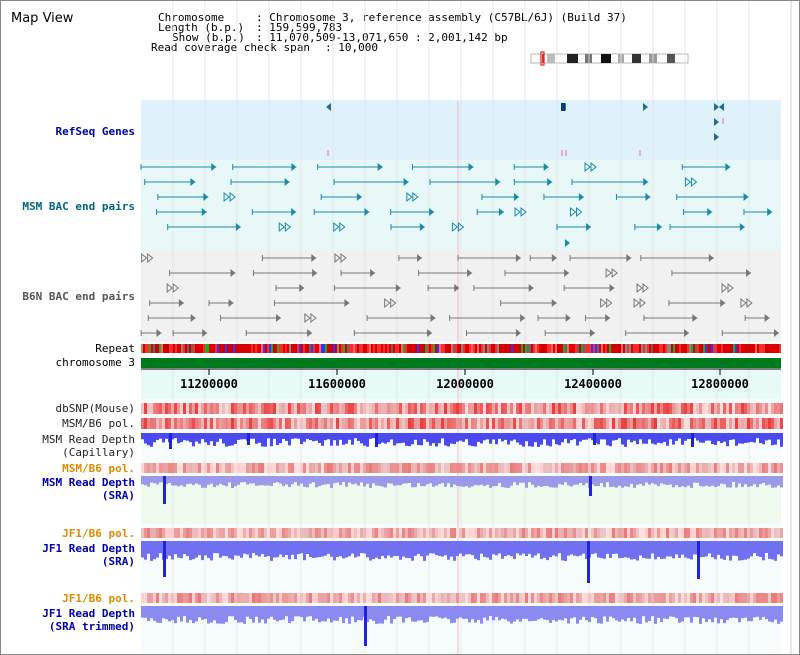  I want to click on msm-bac-label: MSM BAC end pairs, so click(78, 206).